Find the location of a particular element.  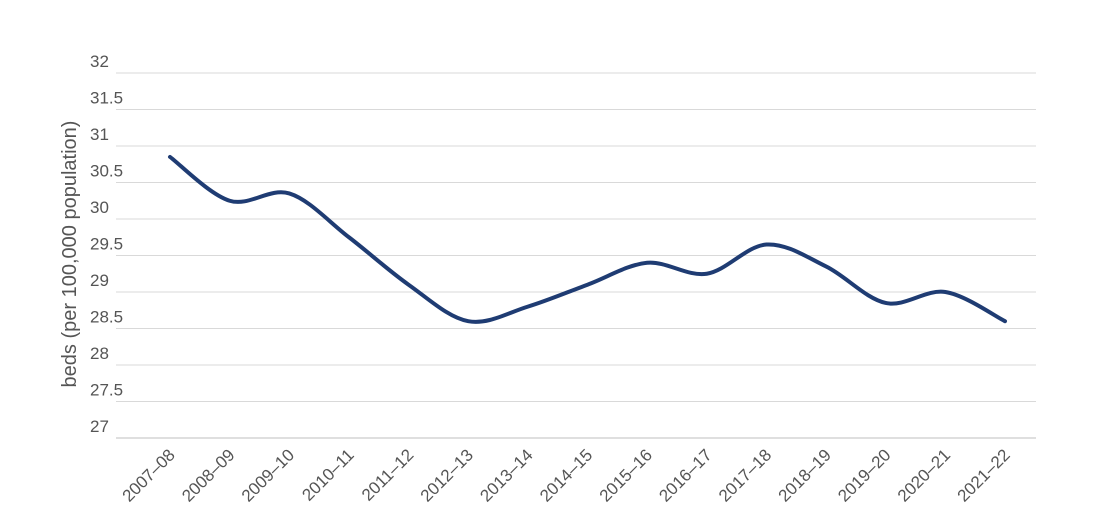

y-tick-label: 27.5 is located at coordinates (106, 390).